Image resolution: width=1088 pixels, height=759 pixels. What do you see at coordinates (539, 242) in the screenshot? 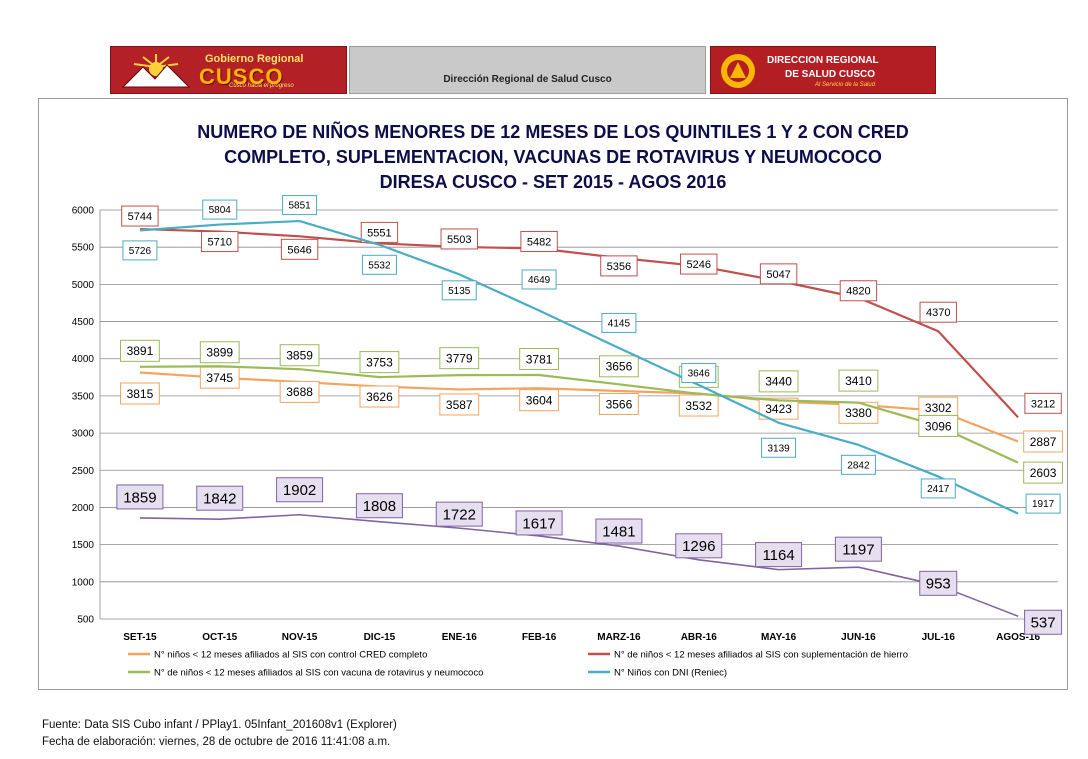
I see `data-label: 5482` at bounding box center [539, 242].